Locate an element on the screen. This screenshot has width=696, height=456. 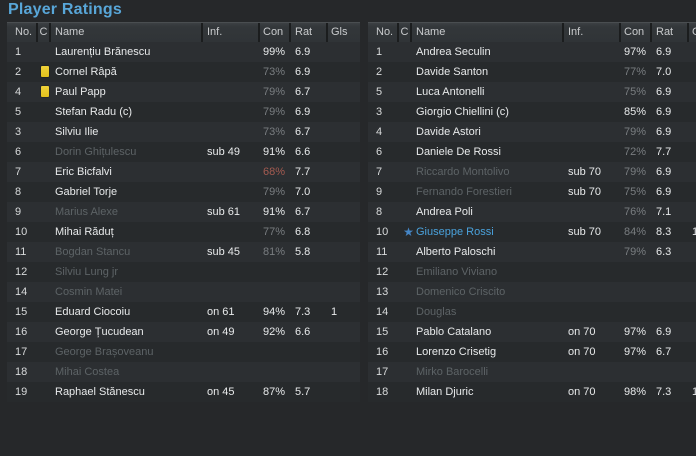
yellow-card-icon is located at coordinates (44, 71).